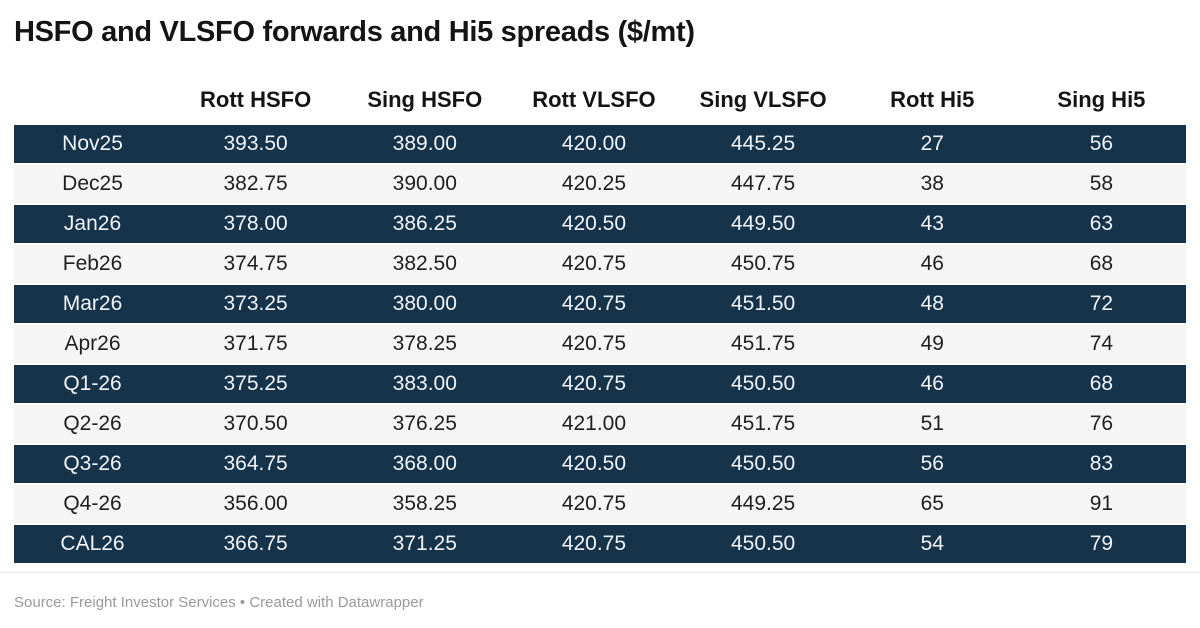  What do you see at coordinates (932, 344) in the screenshot?
I see `table-cell: 49` at bounding box center [932, 344].